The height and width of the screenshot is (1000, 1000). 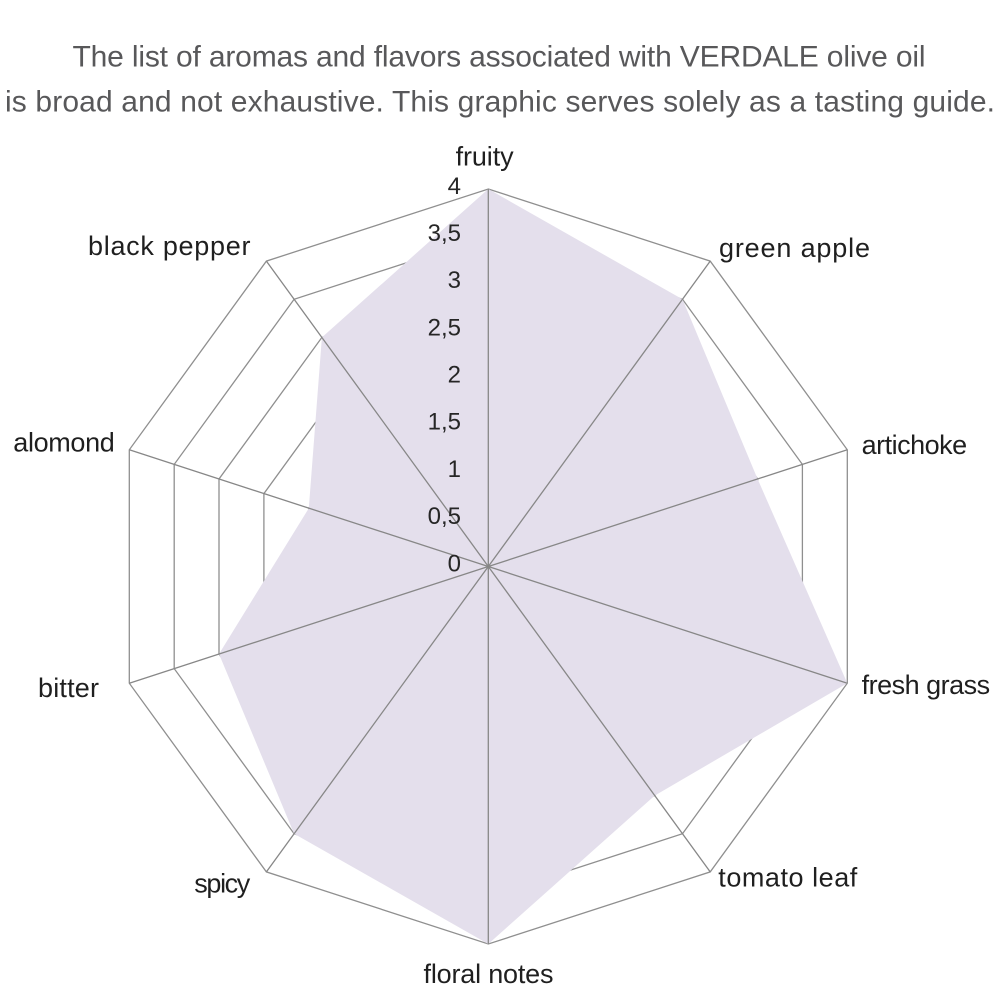 I want to click on svg-text: 2, so click(x=454, y=375).